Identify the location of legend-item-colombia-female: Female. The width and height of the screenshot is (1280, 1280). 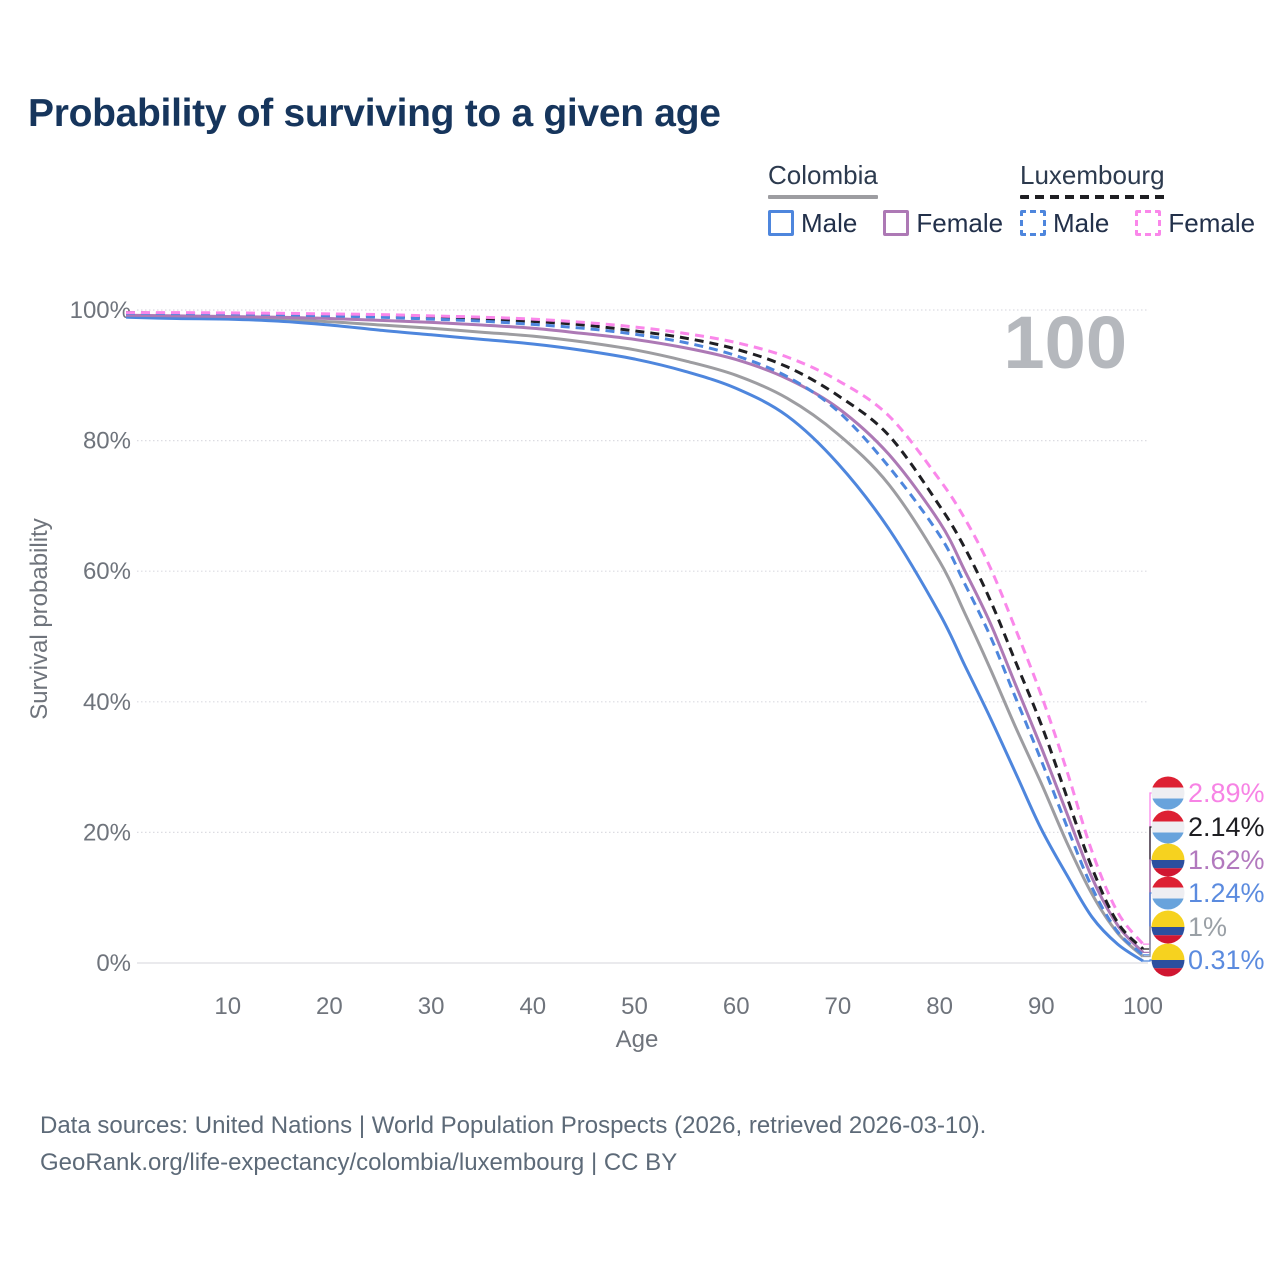
(943, 223).